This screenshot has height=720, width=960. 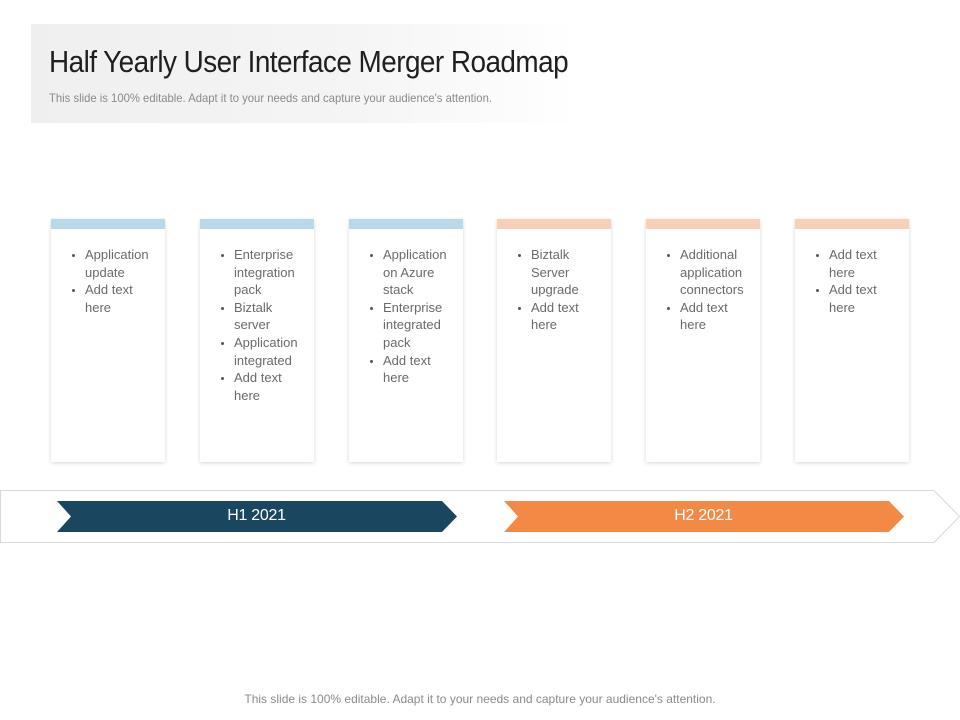 What do you see at coordinates (480, 516) in the screenshot?
I see `timeline-band` at bounding box center [480, 516].